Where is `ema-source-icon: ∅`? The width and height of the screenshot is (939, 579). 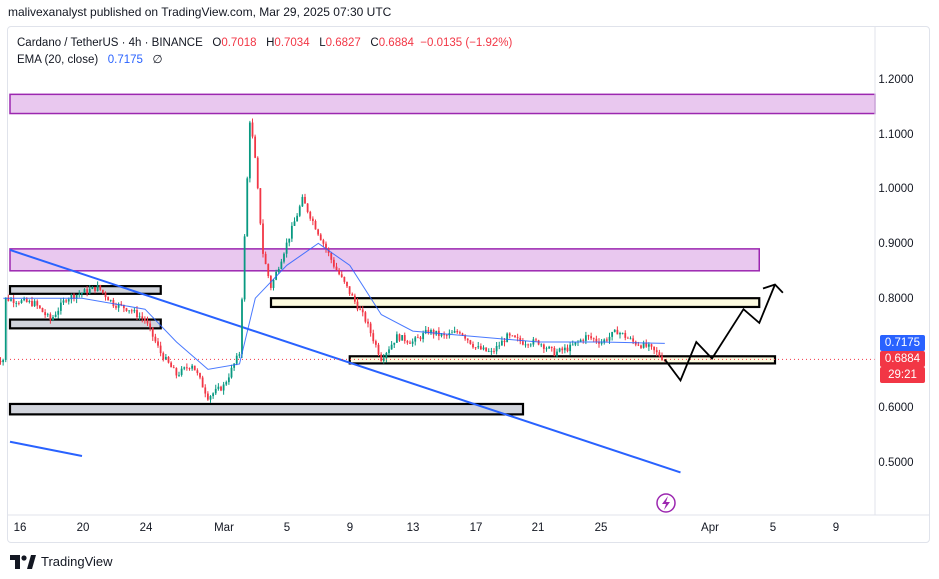 ema-source-icon: ∅ is located at coordinates (157, 60).